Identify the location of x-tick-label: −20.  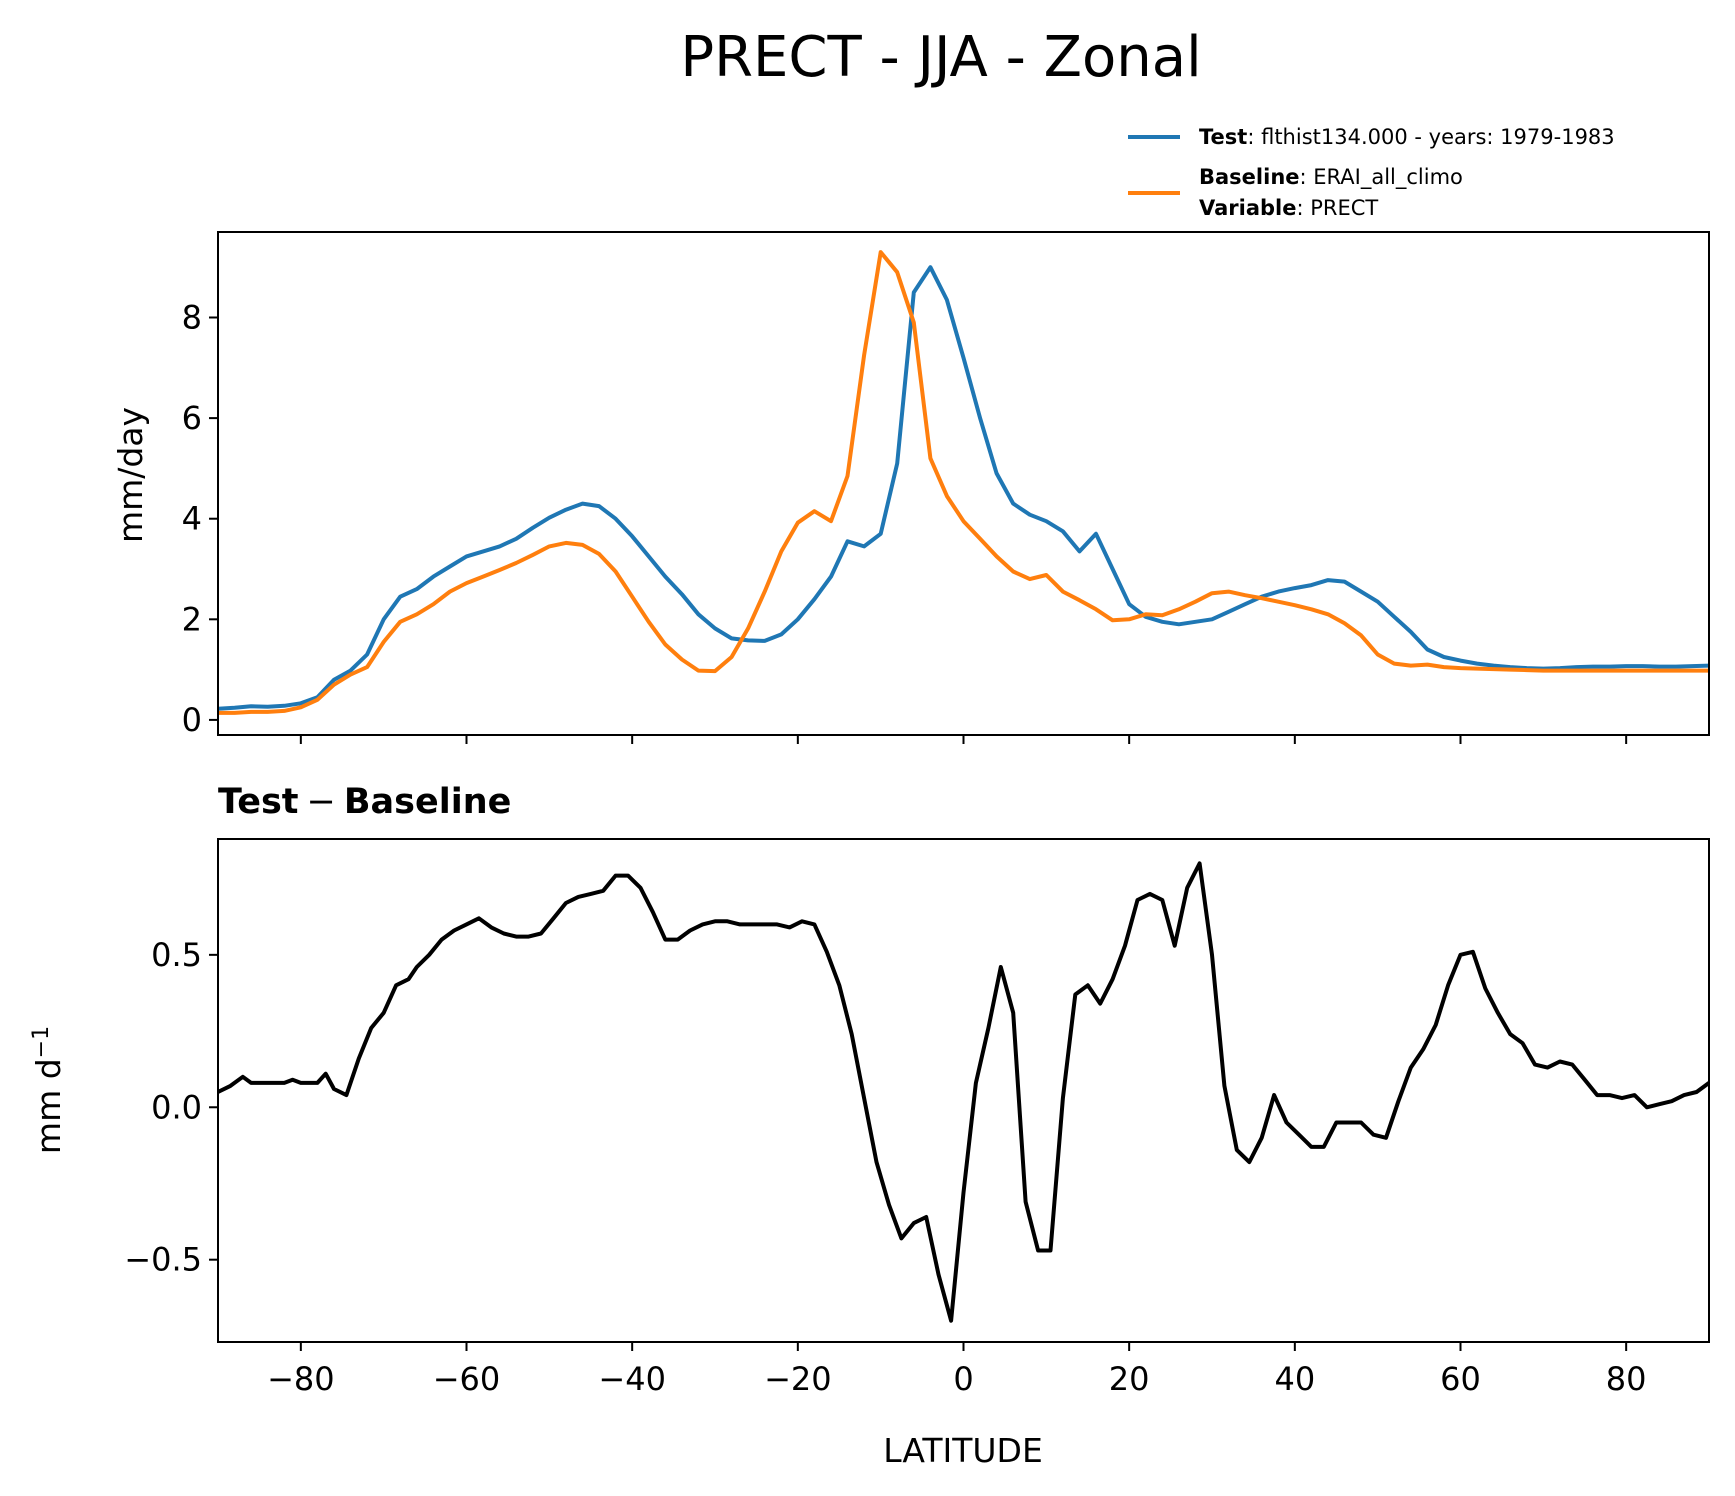
(798, 1379).